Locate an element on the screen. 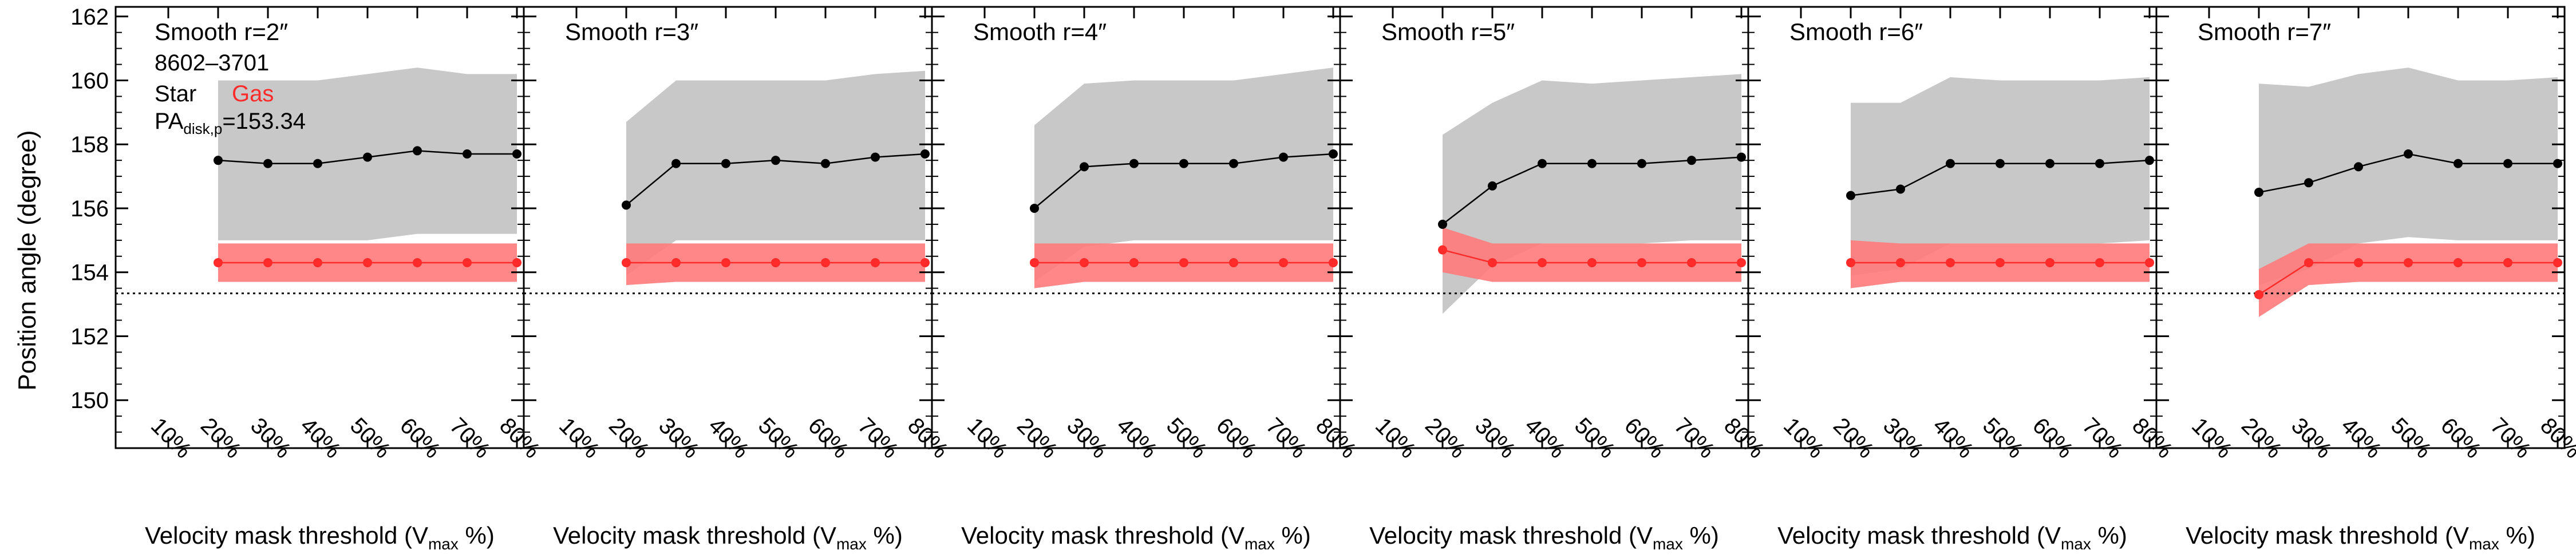 The height and width of the screenshot is (558, 2576). y-tick-label: 158 is located at coordinates (89, 144).